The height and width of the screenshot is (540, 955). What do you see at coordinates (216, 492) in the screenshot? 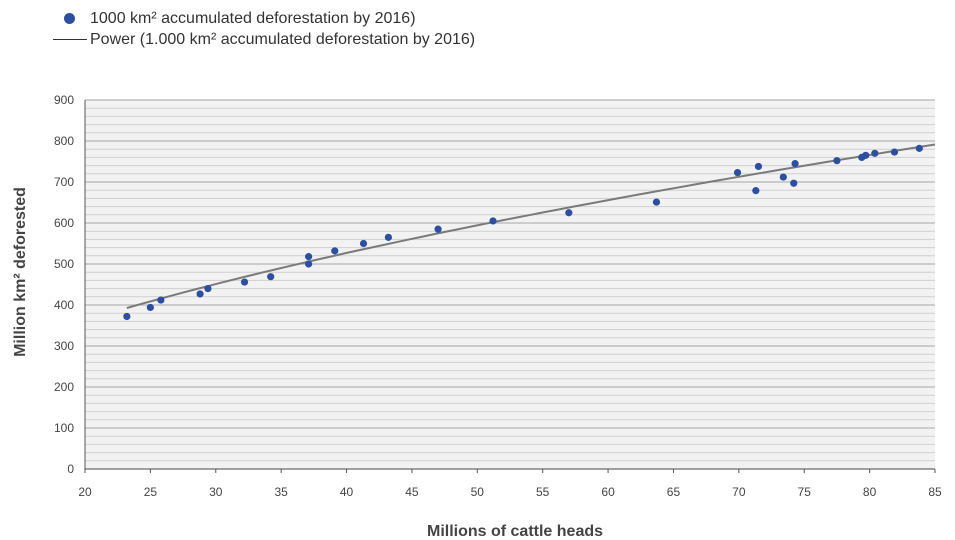
I see `x-tick-label: 30` at bounding box center [216, 492].